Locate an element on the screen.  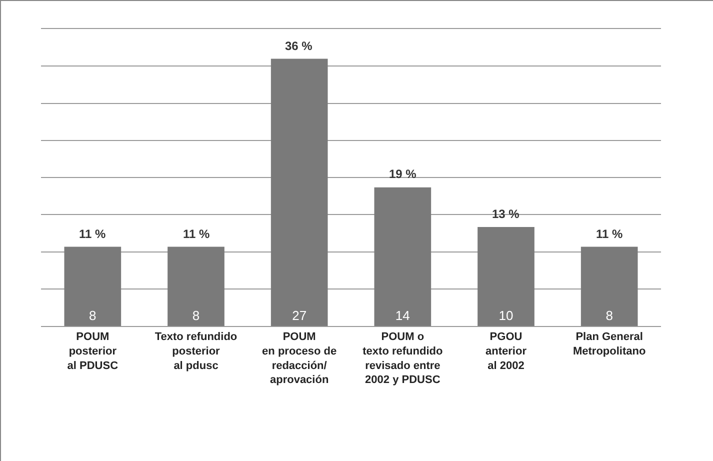
x-tick-label: Plan General Metropolitano is located at coordinates (609, 344).